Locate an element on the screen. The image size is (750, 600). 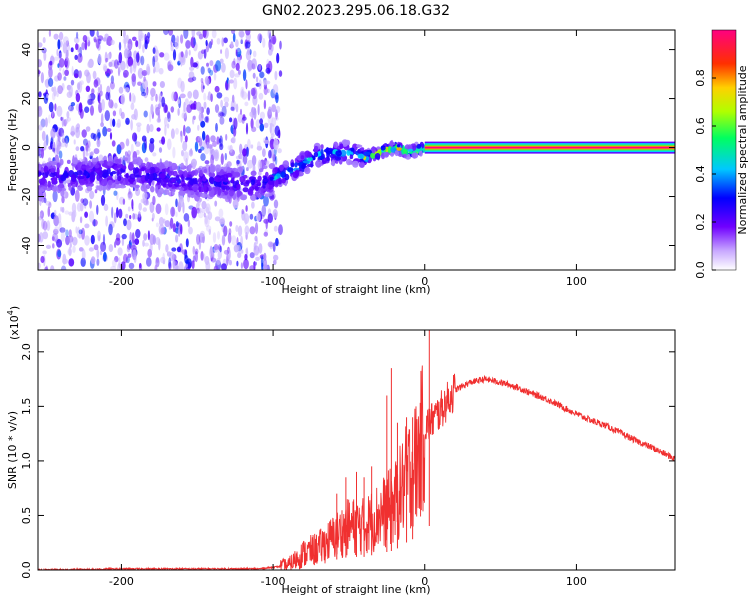
snr-multiplier-base: (x10 is located at coordinates (14, 327).